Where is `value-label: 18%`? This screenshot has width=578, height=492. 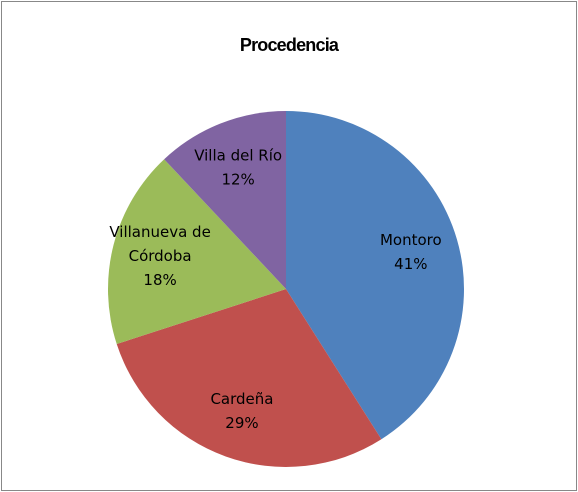 value-label: 18% is located at coordinates (159, 280).